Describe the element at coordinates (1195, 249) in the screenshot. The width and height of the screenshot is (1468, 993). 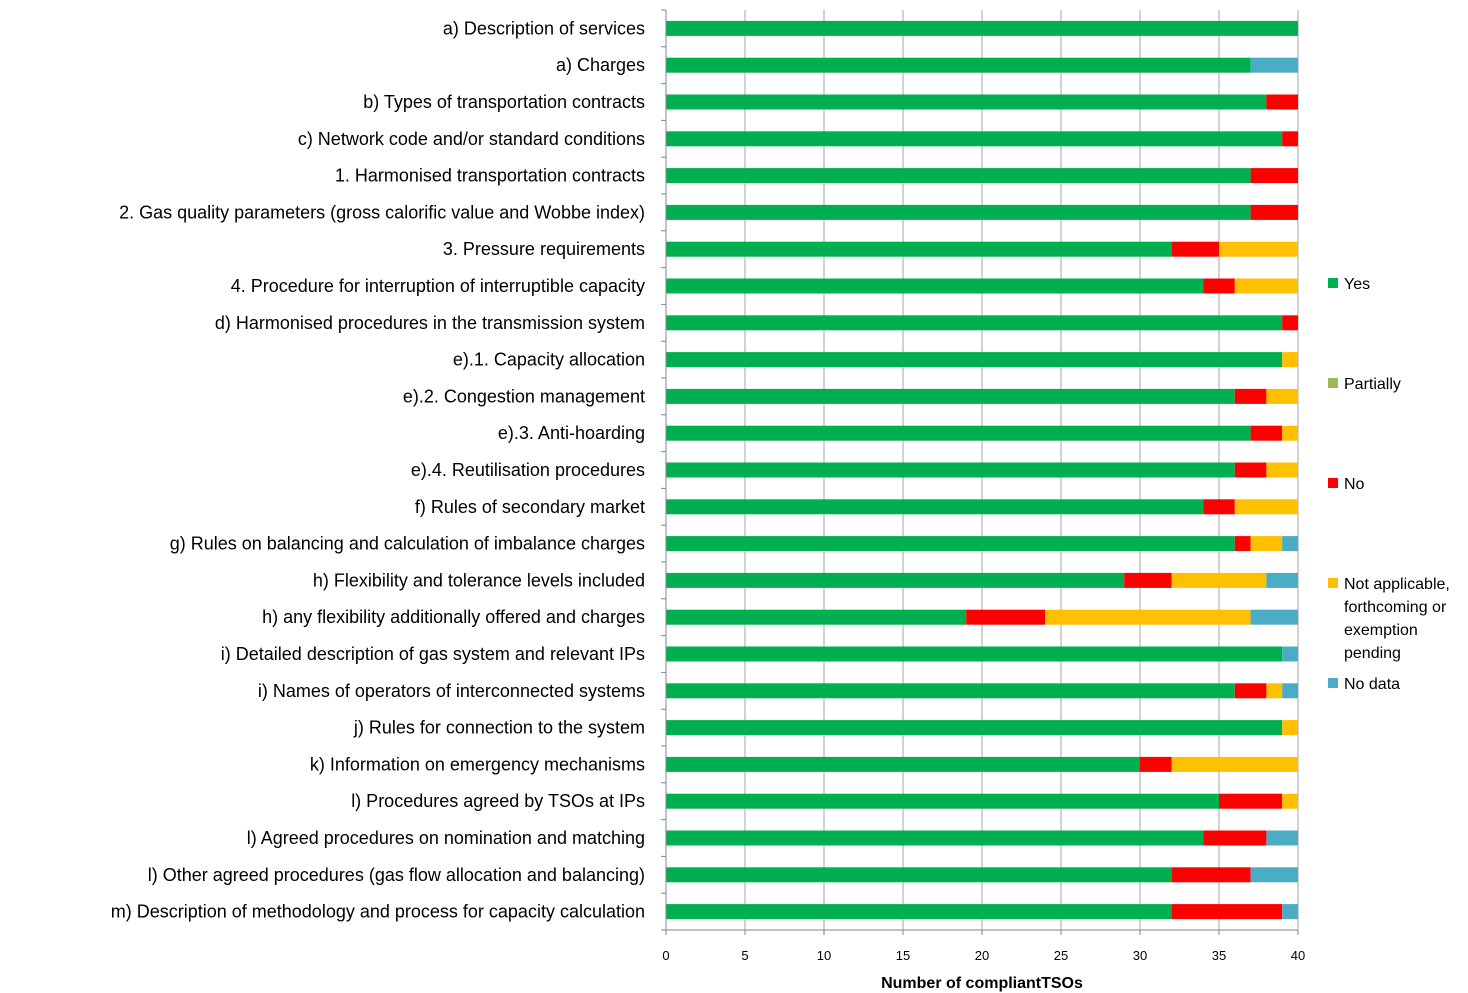
I see `bar-6-no` at that location.